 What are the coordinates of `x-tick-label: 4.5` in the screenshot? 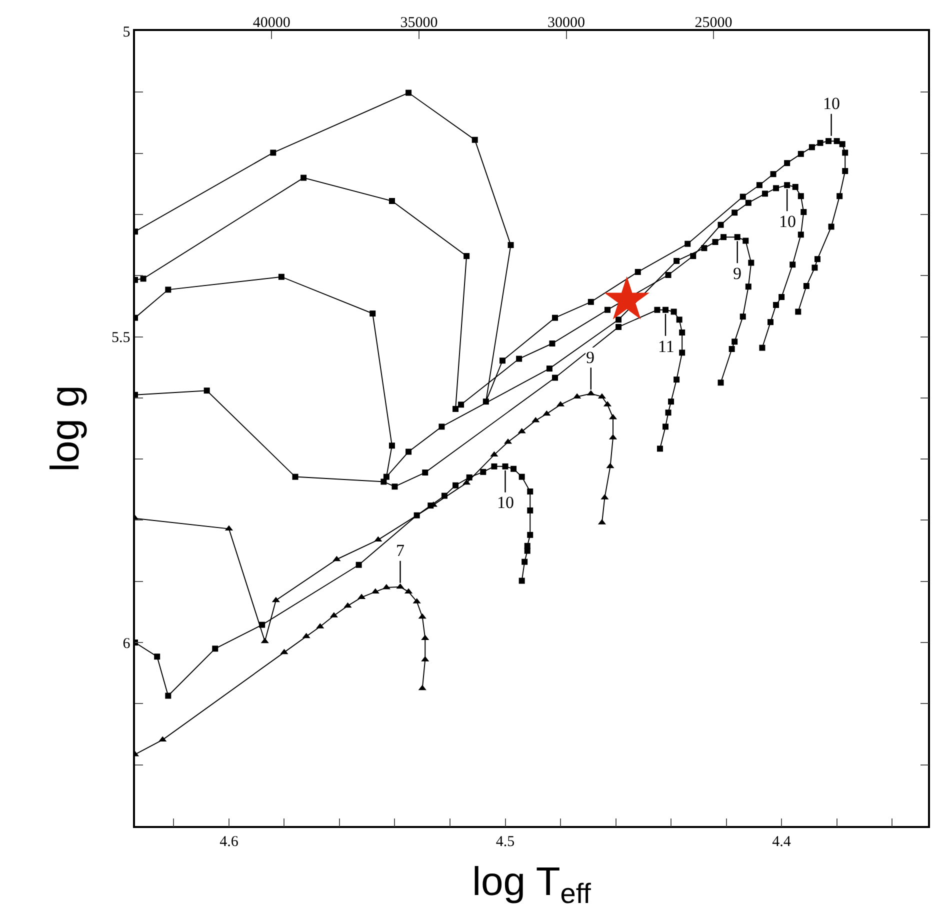 It's located at (505, 842).